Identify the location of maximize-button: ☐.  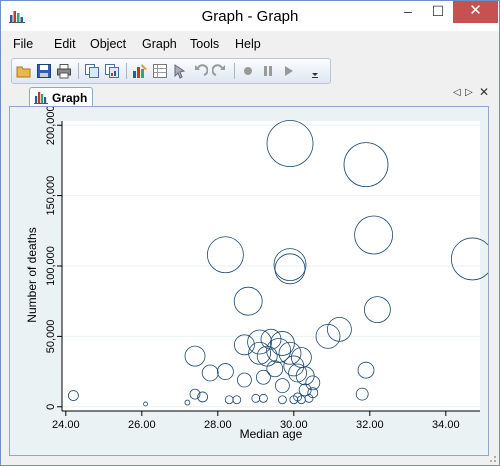
(438, 11).